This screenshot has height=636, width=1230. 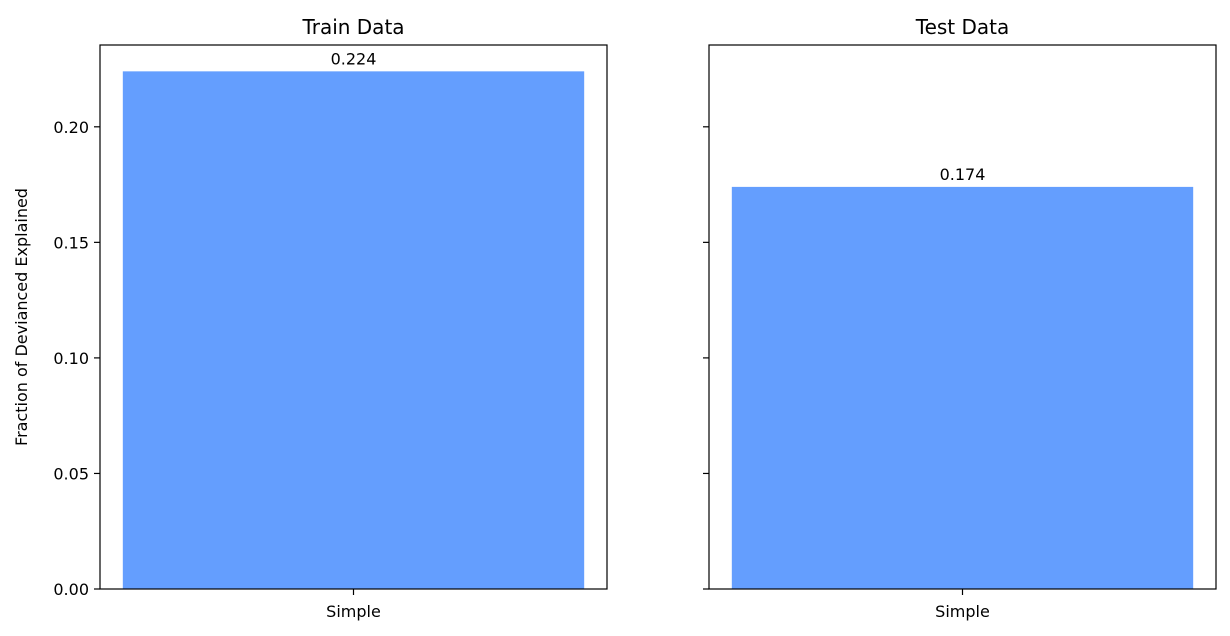 I want to click on test-x-tick-label: Simple, so click(x=962, y=611).